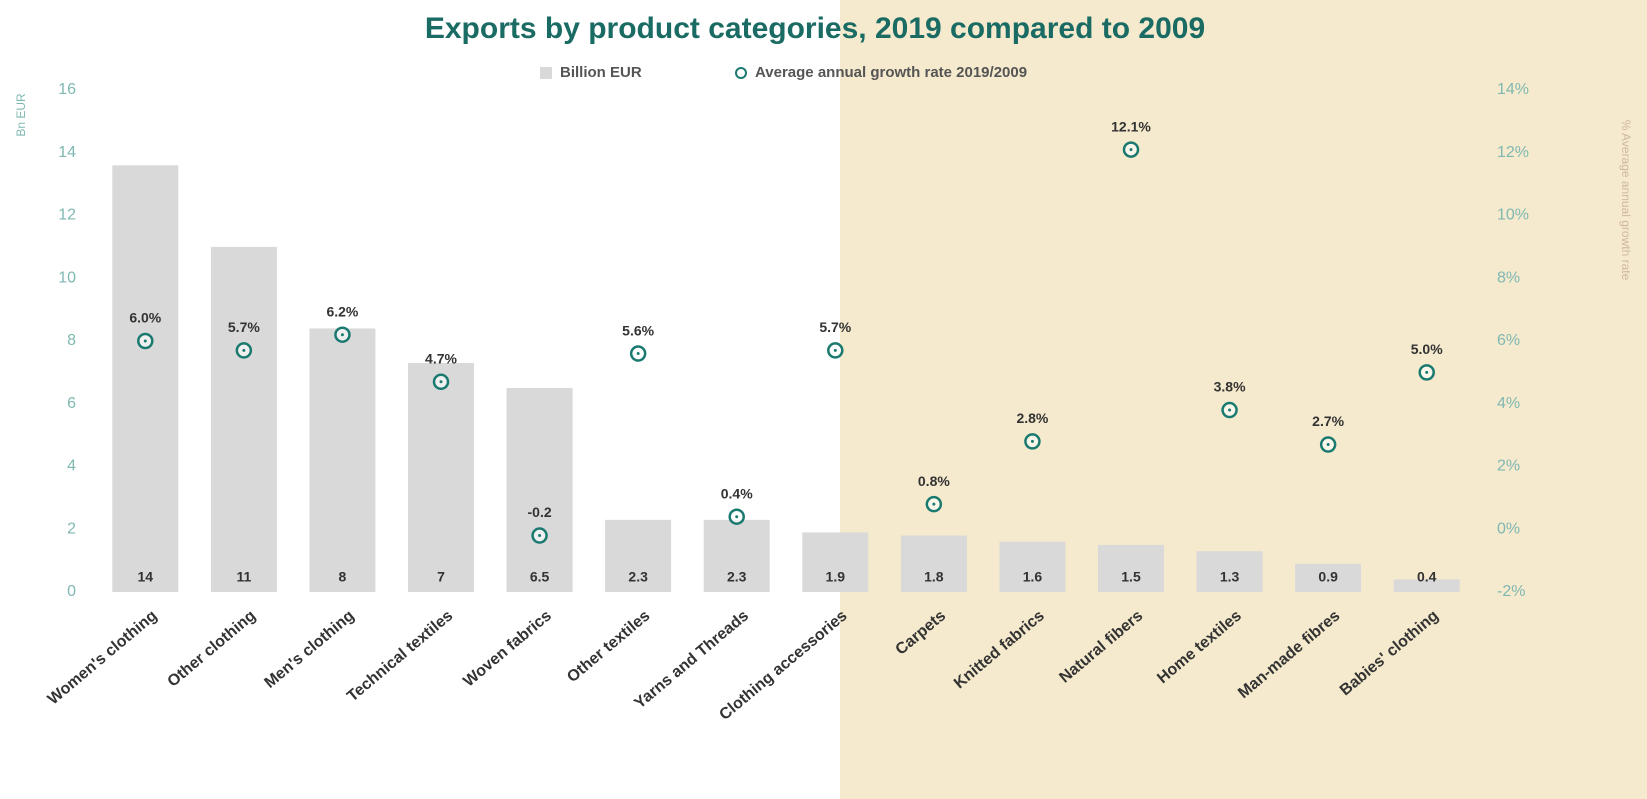  I want to click on growth-value-label: -0.2, so click(540, 512).